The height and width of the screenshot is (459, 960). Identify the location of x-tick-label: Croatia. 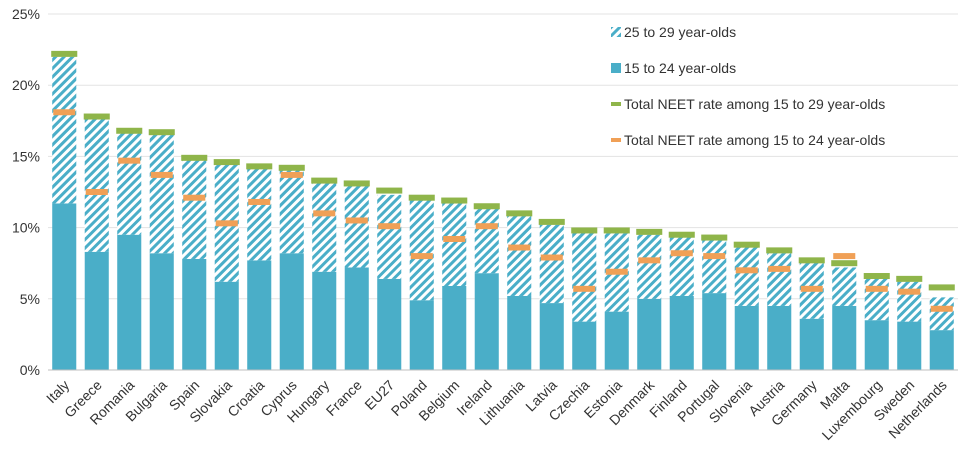
(245, 398).